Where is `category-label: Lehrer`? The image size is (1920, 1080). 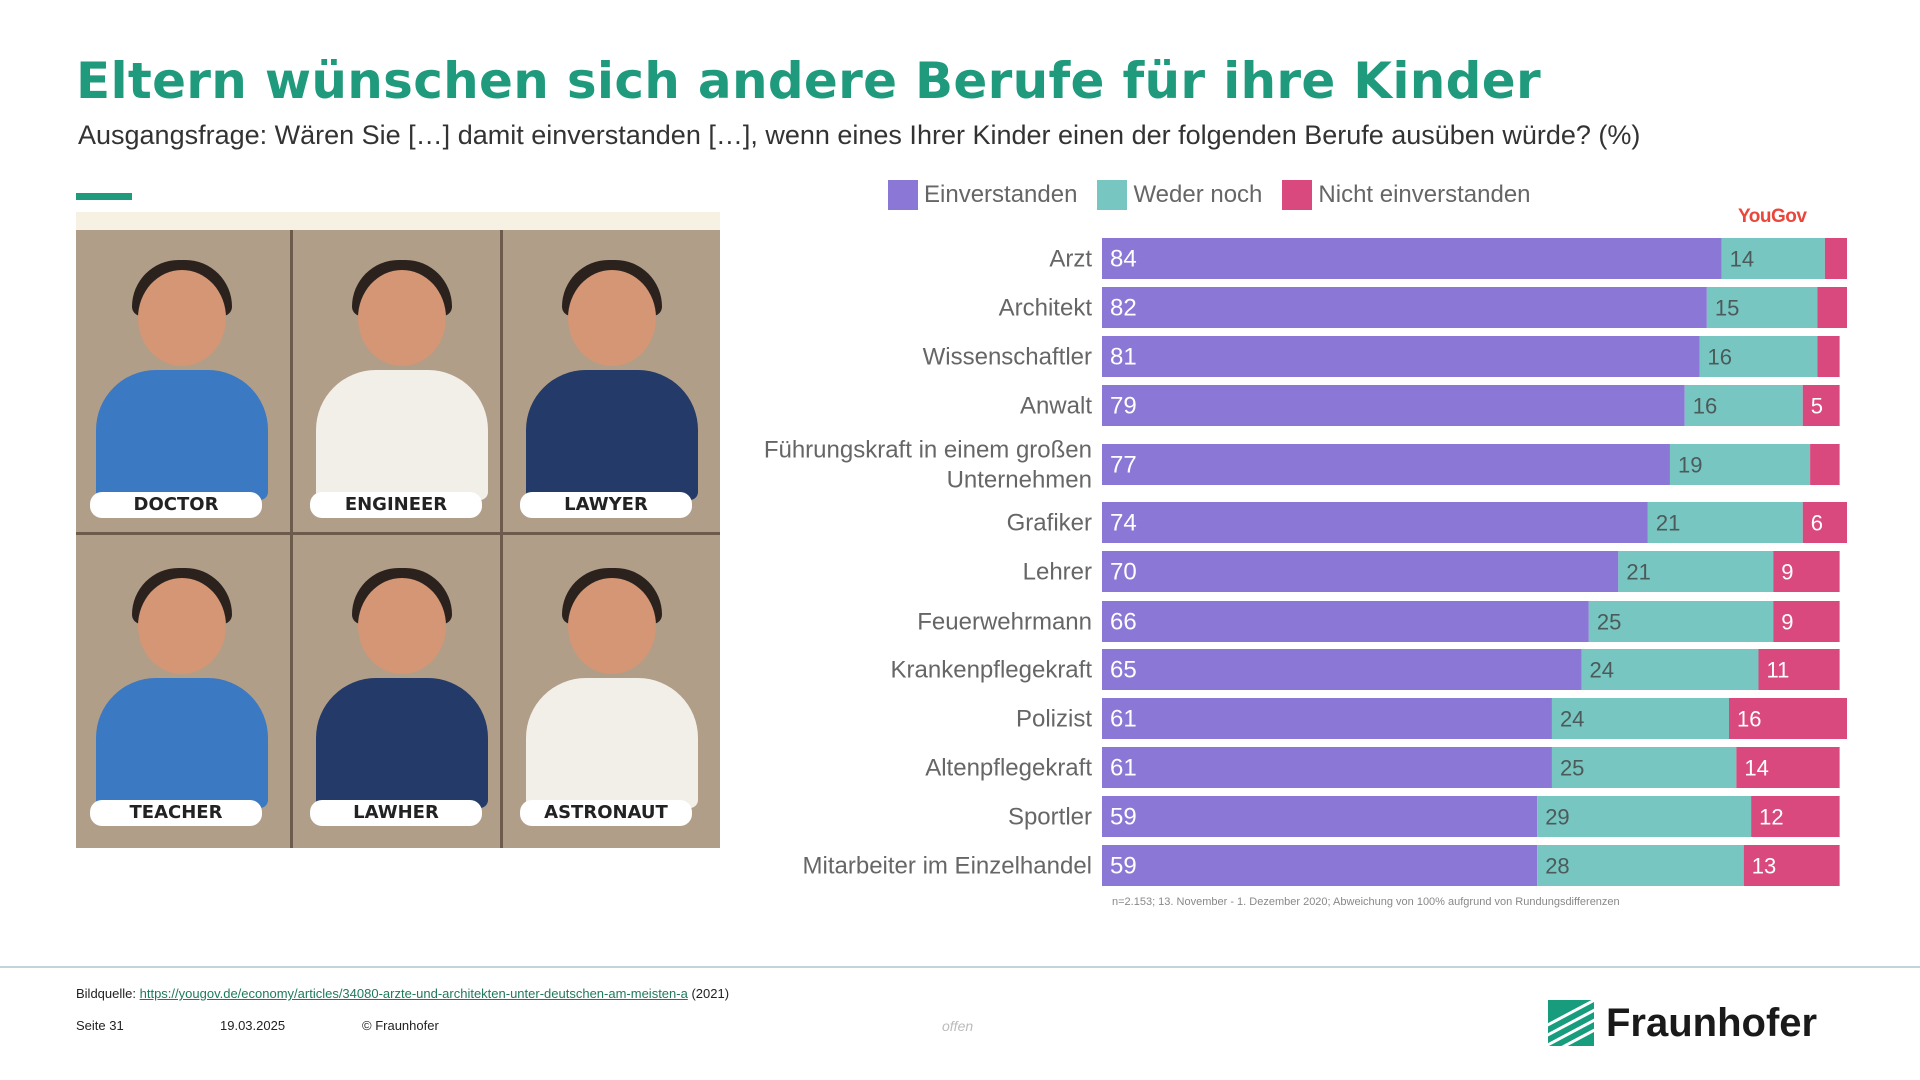
category-label: Lehrer is located at coordinates (1057, 572).